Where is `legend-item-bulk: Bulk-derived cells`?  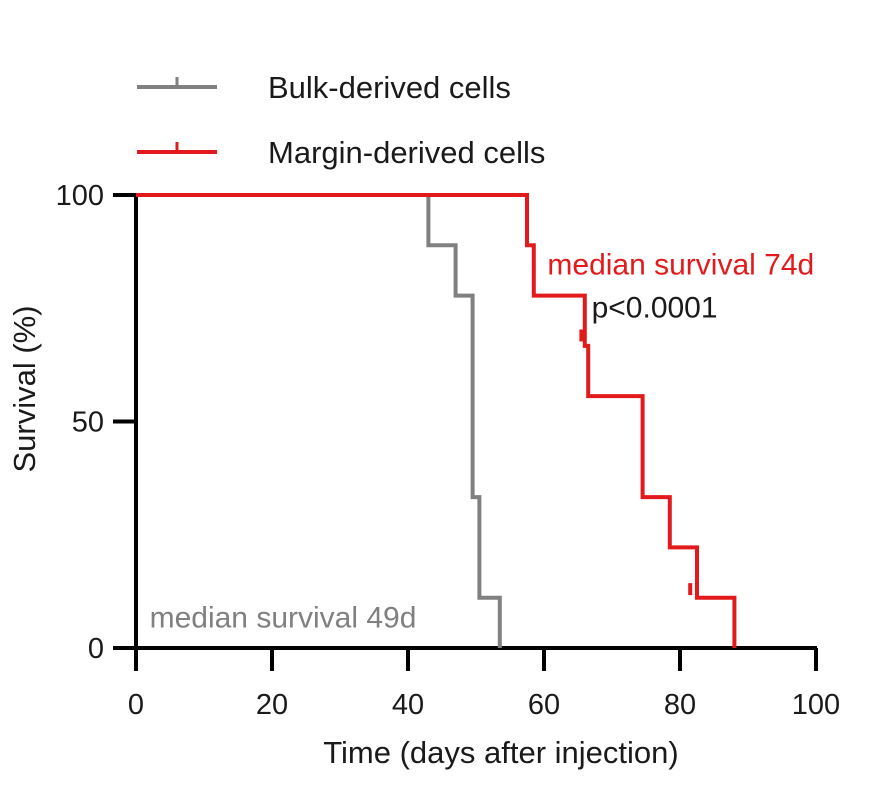 legend-item-bulk: Bulk-derived cells is located at coordinates (324, 87).